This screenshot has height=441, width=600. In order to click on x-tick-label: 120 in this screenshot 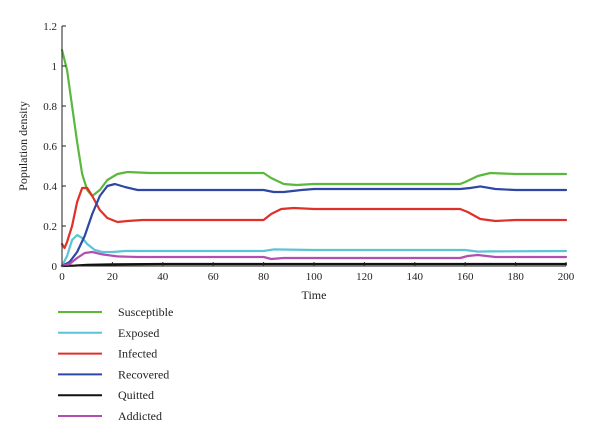, I will do `click(364, 277)`.